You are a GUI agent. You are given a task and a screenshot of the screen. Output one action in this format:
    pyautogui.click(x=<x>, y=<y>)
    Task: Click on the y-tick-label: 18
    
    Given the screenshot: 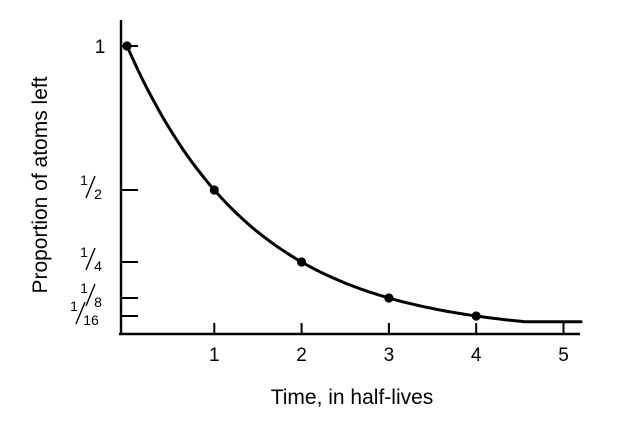 What is the action you would take?
    pyautogui.click(x=91, y=295)
    